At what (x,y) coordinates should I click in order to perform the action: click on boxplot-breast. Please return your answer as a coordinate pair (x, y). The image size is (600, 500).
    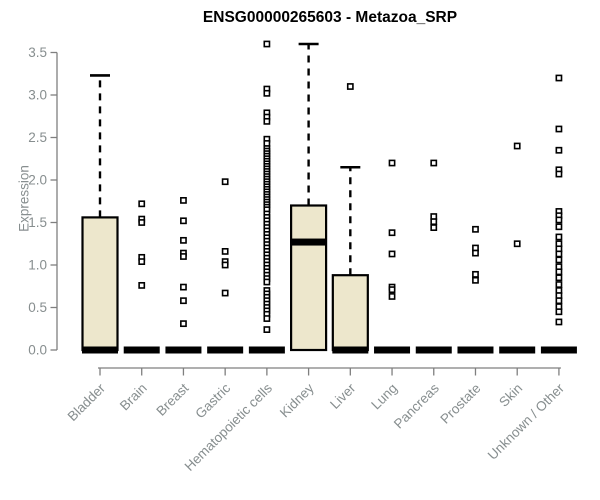
    Looking at the image, I should click on (183, 275).